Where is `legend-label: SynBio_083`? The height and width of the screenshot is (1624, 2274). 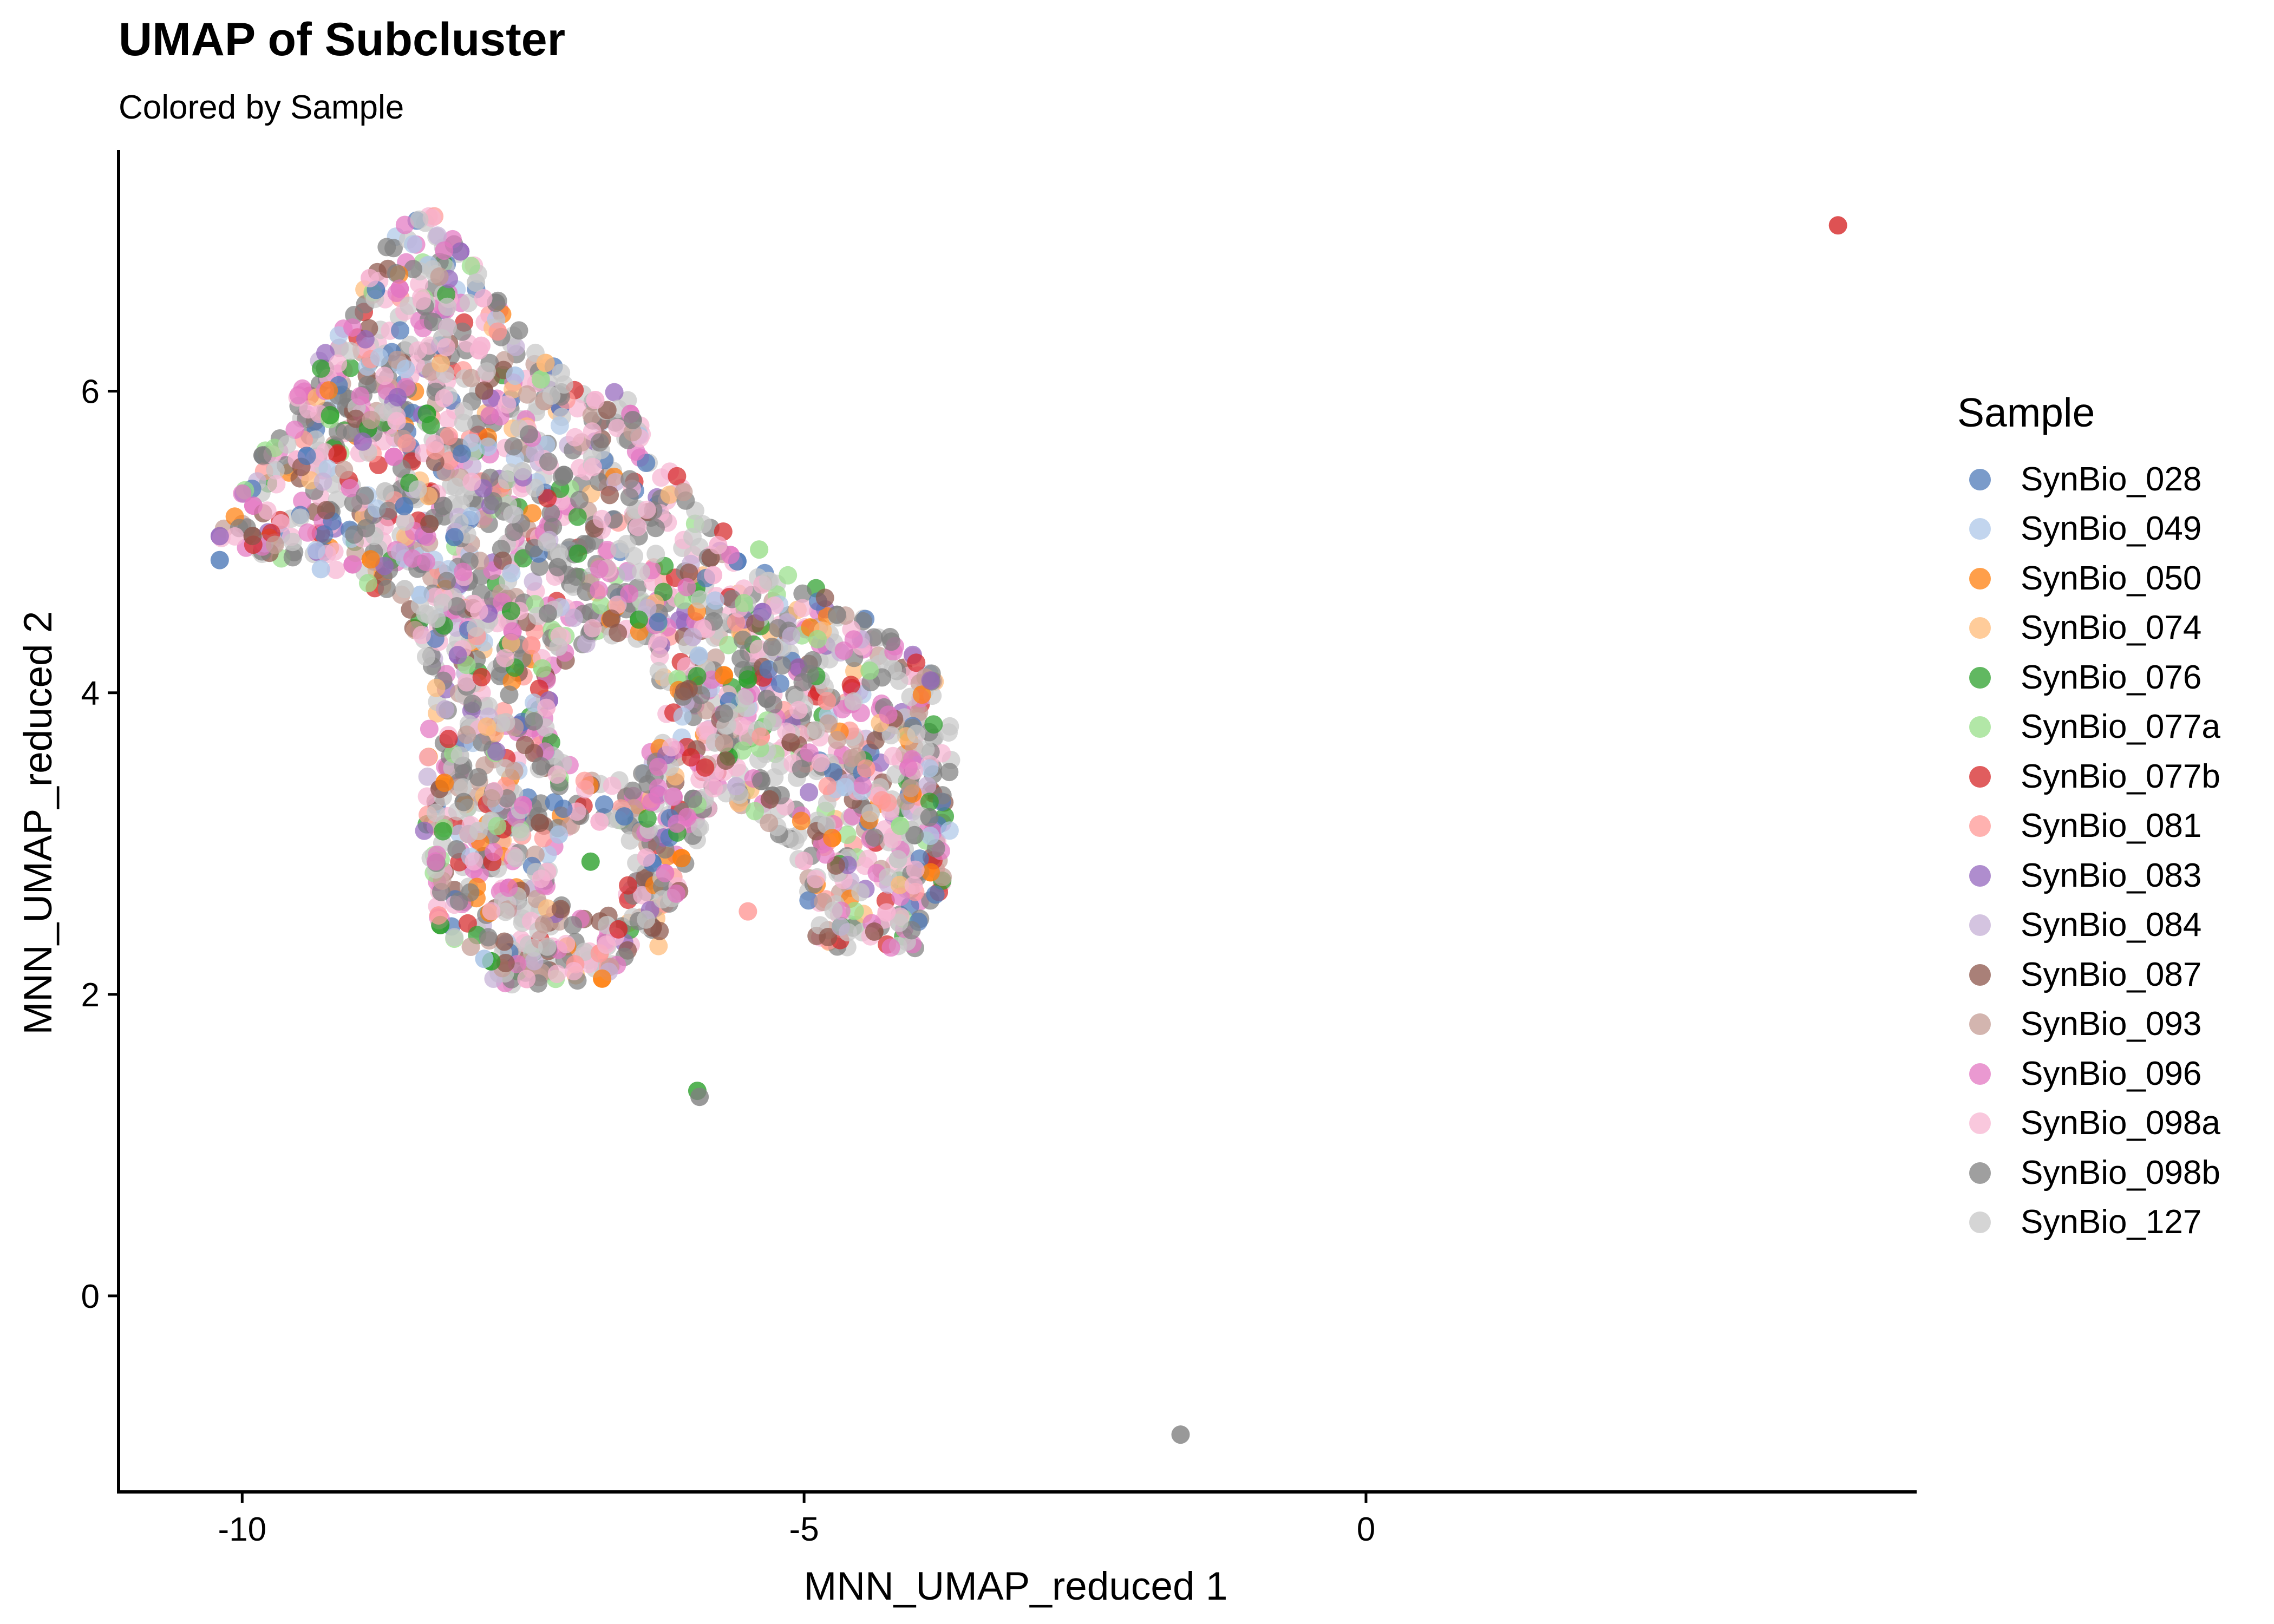 legend-label: SynBio_083 is located at coordinates (2111, 875).